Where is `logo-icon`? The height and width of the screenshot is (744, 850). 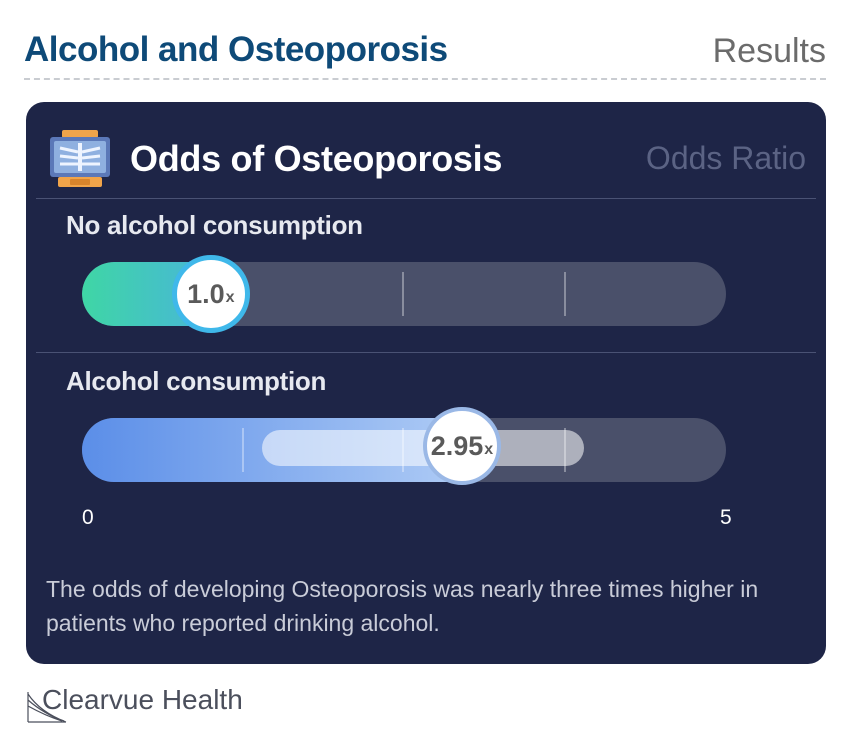 logo-icon is located at coordinates (47, 707).